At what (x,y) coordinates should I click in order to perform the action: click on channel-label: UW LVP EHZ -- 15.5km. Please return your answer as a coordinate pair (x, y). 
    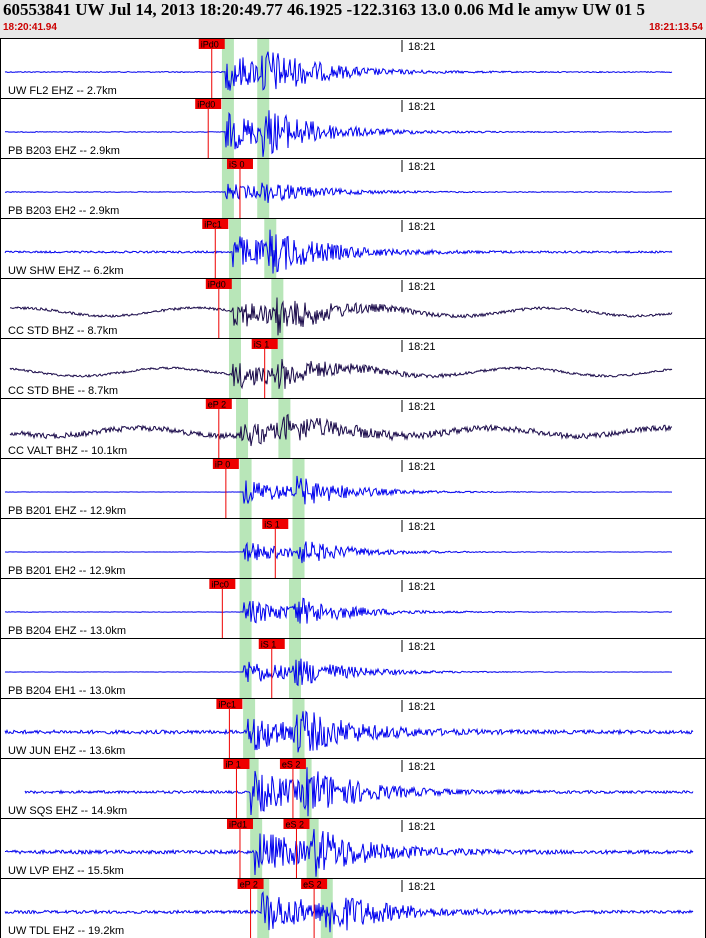
    Looking at the image, I should click on (66, 871).